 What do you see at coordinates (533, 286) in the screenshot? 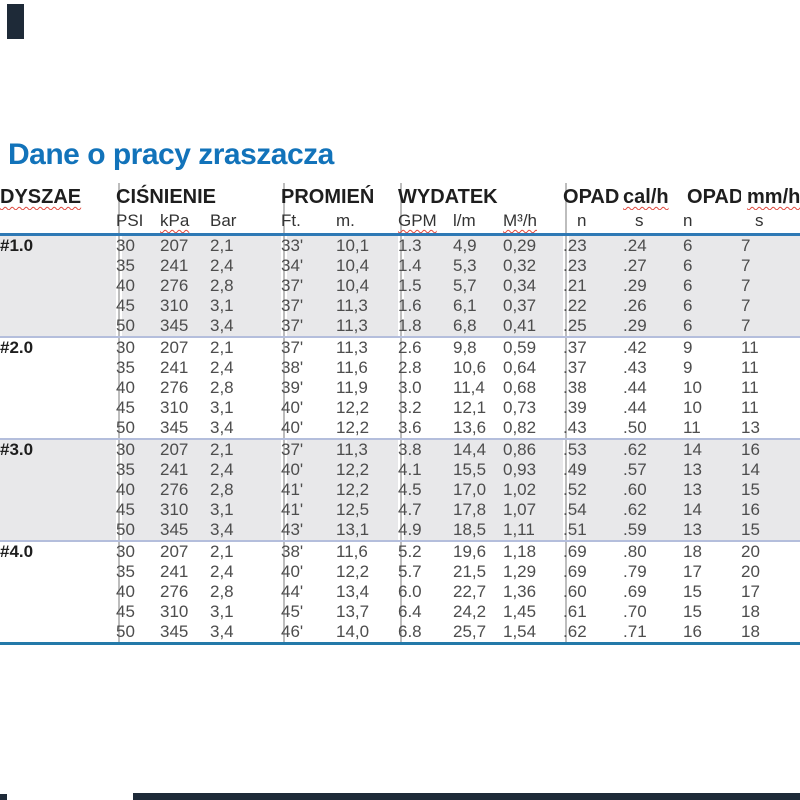
I see `data-cell: 0,34` at bounding box center [533, 286].